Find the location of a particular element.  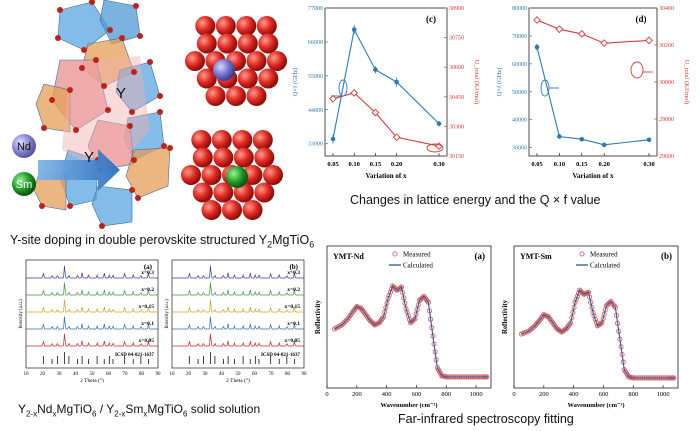

y-left-tick-label: 30000 is located at coordinates (519, 149).